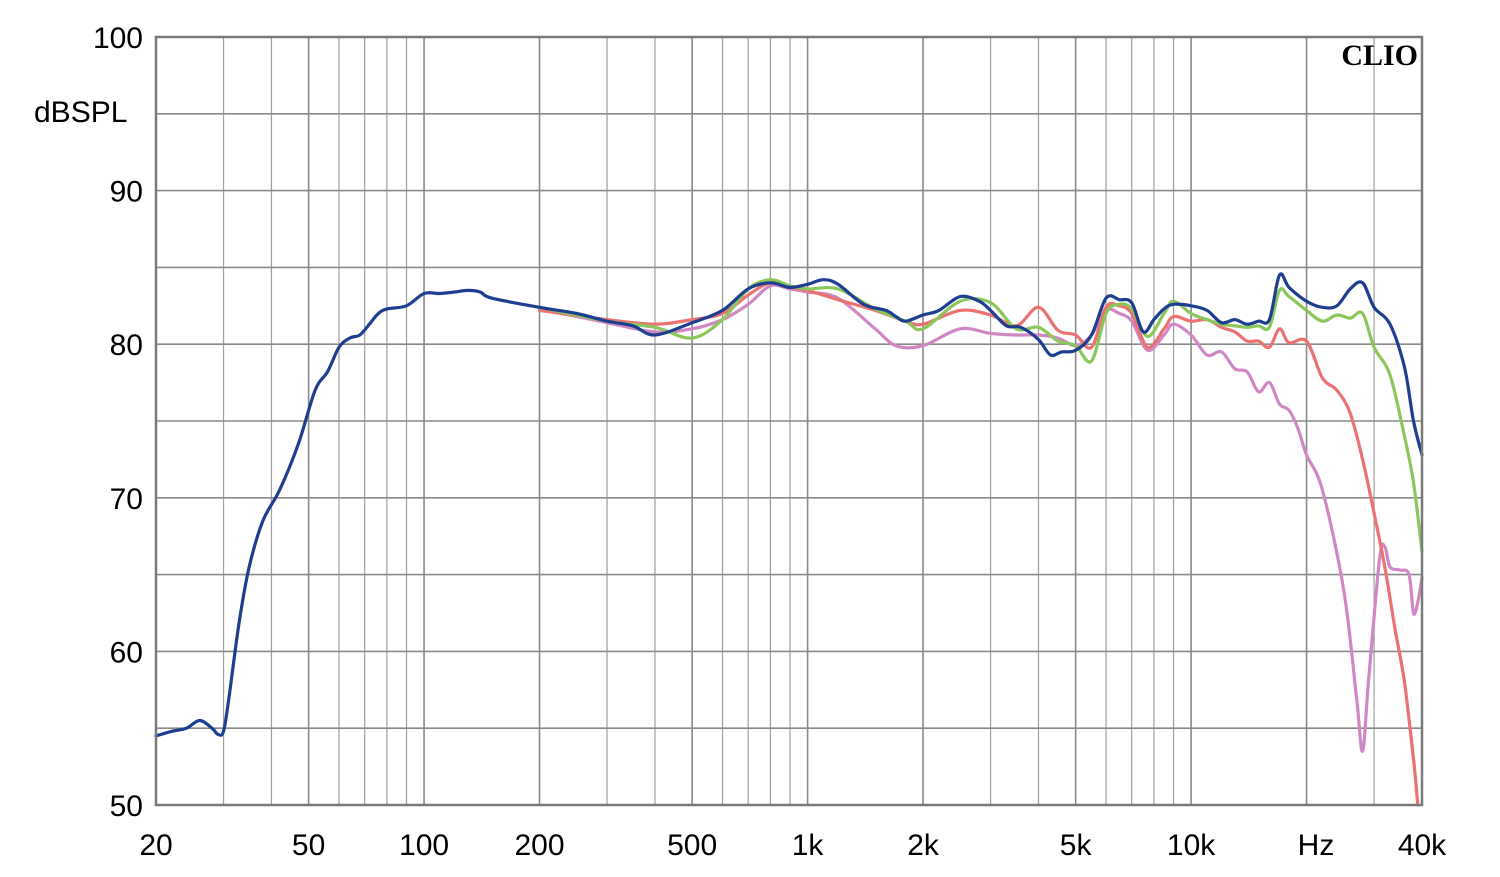 The height and width of the screenshot is (877, 1500). What do you see at coordinates (118, 38) in the screenshot?
I see `y-tick-label: 100` at bounding box center [118, 38].